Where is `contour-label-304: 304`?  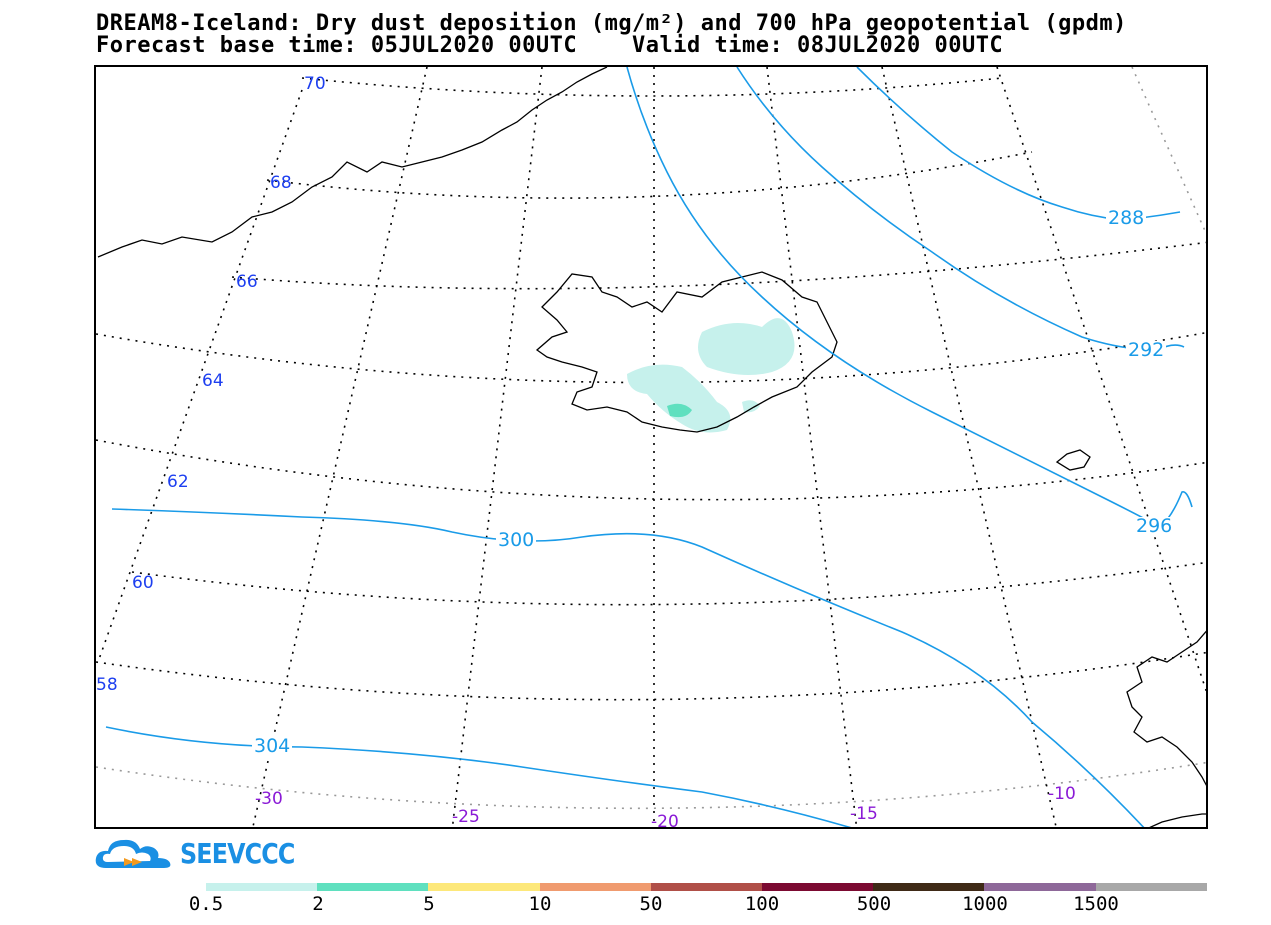 contour-label-304: 304 is located at coordinates (272, 746).